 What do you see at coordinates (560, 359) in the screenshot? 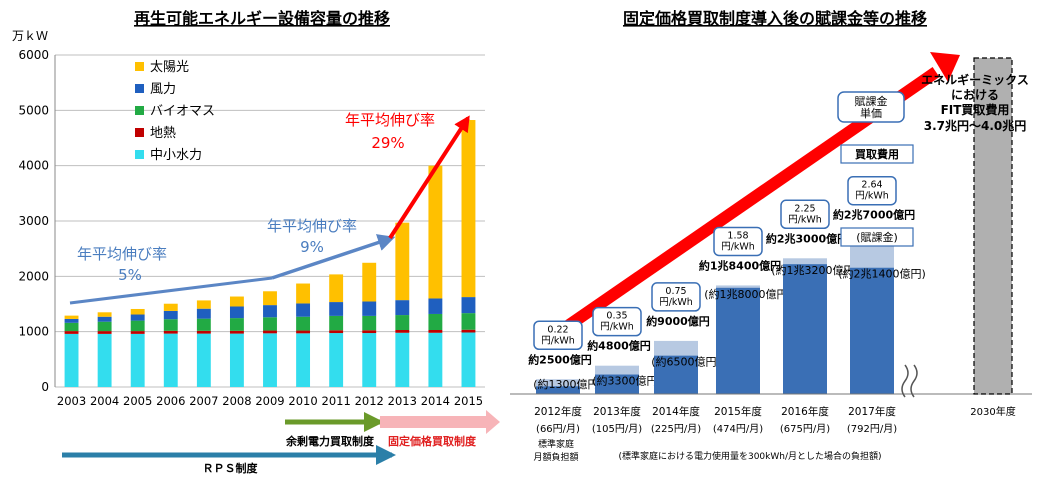
I see `purchase-label: 約2500億円` at bounding box center [560, 359].